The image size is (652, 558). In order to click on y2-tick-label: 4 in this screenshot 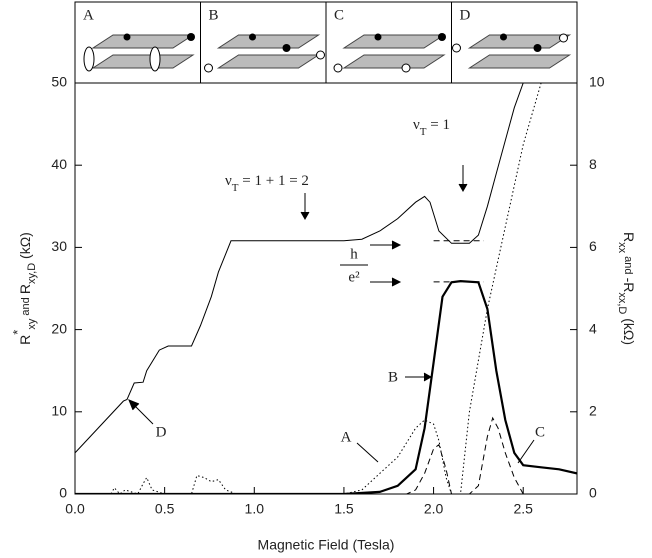, I will do `click(593, 328)`.